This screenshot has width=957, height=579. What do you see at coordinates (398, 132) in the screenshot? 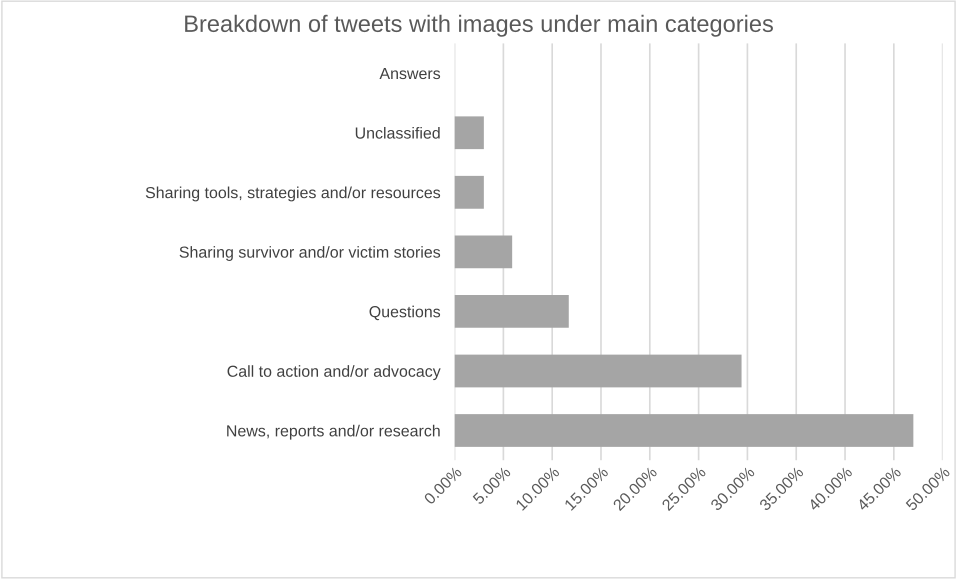
I see `y-tick-label: Unclassified` at bounding box center [398, 132].